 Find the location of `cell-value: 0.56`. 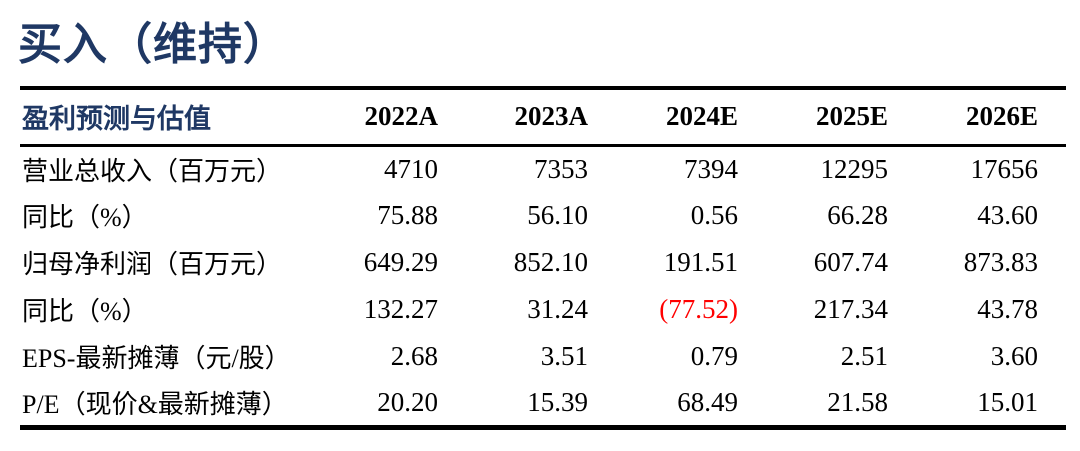

cell-value: 0.56 is located at coordinates (714, 215).